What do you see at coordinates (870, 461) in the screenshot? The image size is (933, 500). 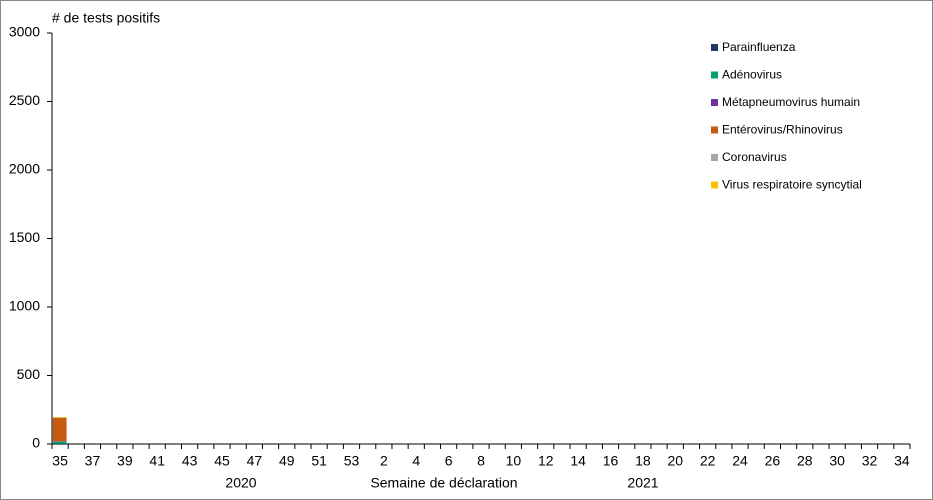 I see `x-tick-label: 32` at bounding box center [870, 461].